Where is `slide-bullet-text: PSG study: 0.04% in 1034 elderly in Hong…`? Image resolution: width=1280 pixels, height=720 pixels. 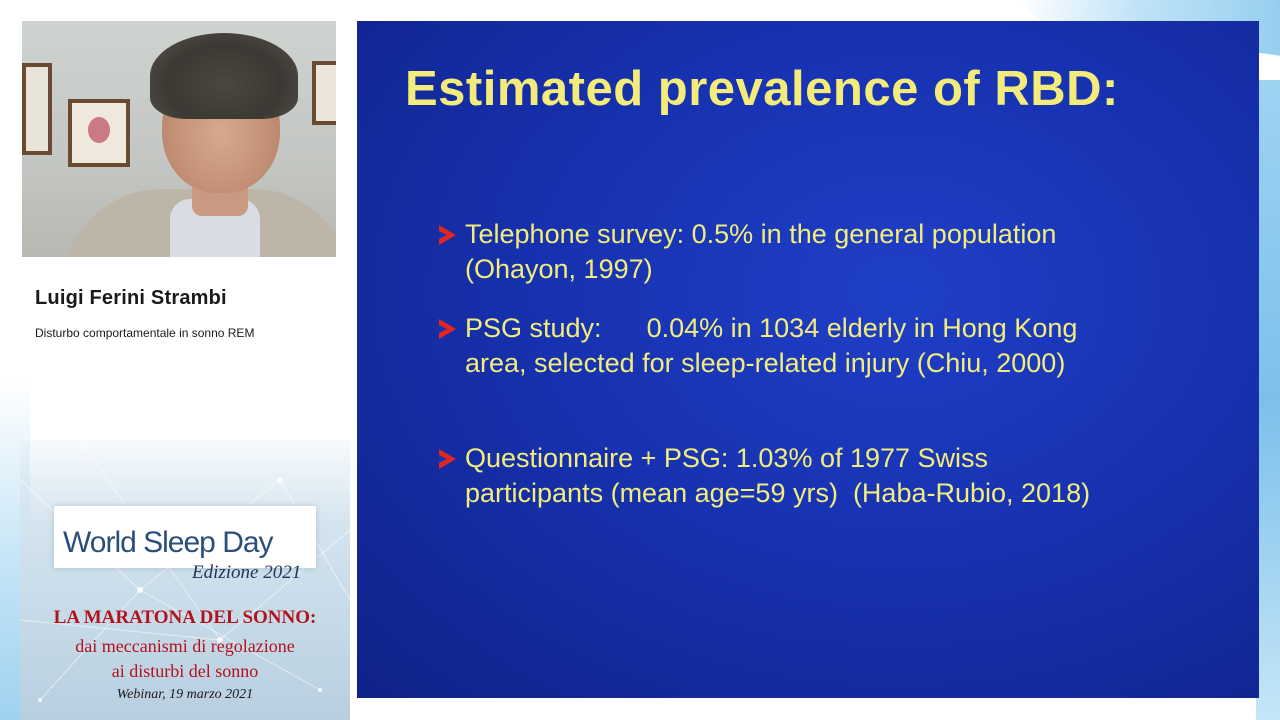 slide-bullet-text: PSG study: 0.04% in 1034 elderly in Hong… is located at coordinates (775, 345).